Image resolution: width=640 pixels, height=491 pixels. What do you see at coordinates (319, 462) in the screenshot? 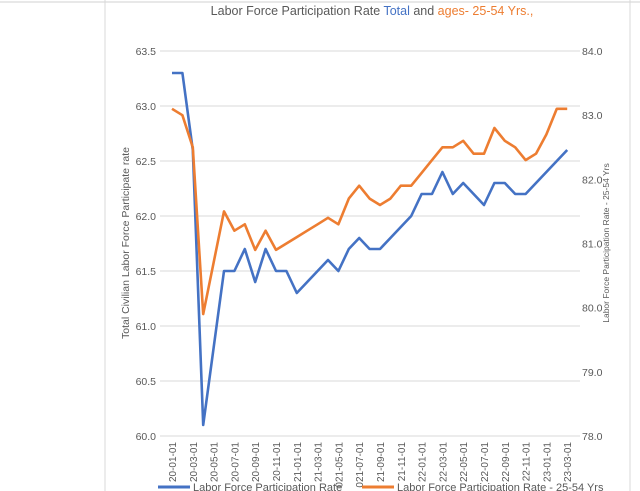
I see `x-tick-label: 21-03-01` at bounding box center [319, 462].